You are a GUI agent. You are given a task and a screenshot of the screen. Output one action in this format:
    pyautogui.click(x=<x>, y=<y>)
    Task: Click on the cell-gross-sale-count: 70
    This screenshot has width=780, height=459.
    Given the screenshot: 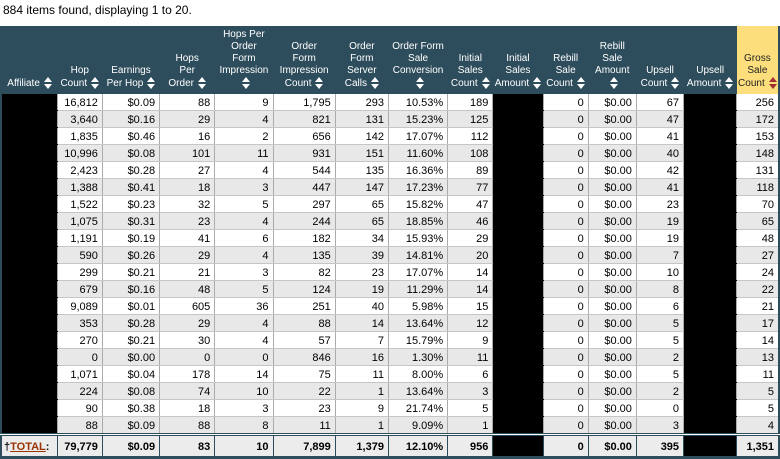 What is the action you would take?
    pyautogui.click(x=757, y=204)
    